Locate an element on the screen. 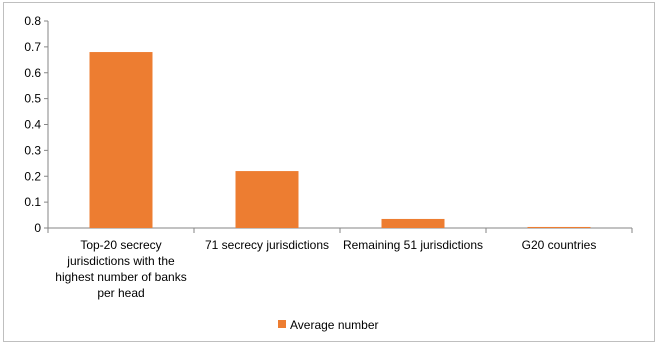 Image resolution: width=658 pixels, height=344 pixels. y-tick-label: 0.3 is located at coordinates (32, 150).